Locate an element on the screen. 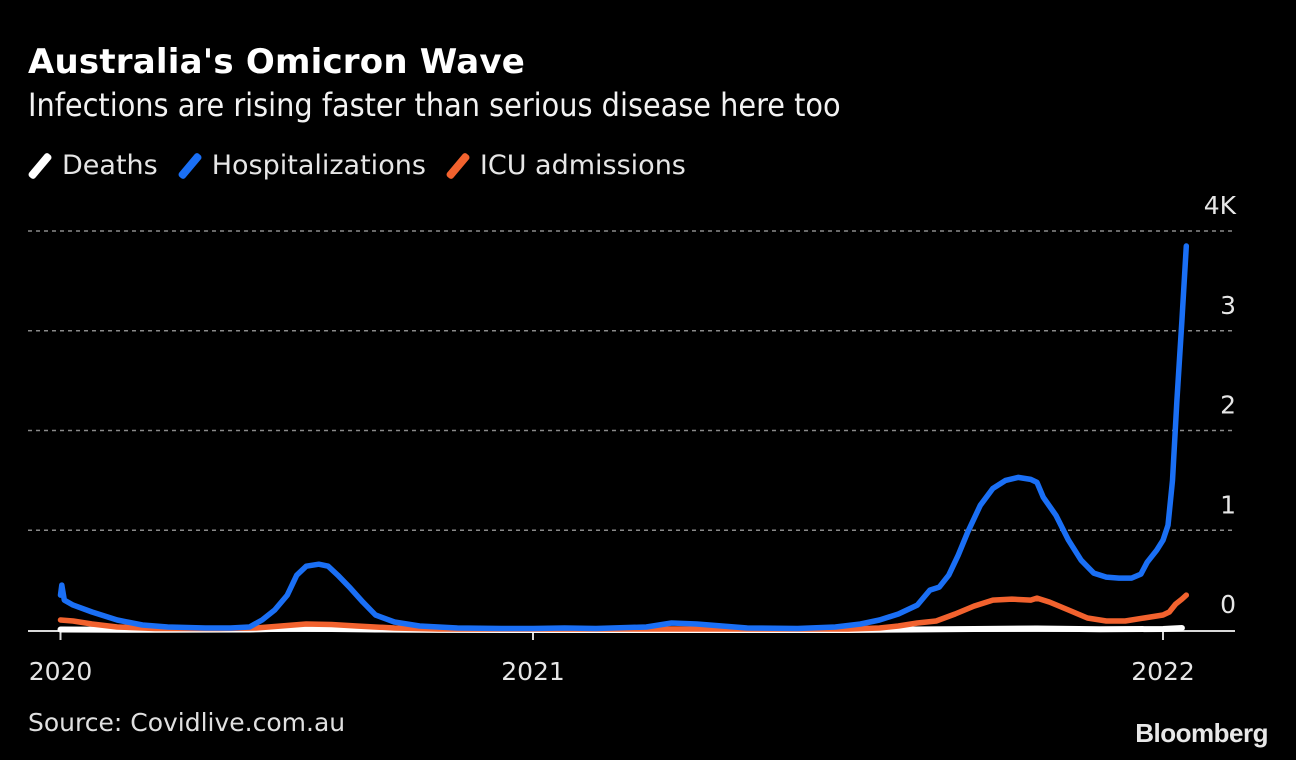  legend: Deaths Hospitalizations ICU admissions is located at coordinates (367, 165).